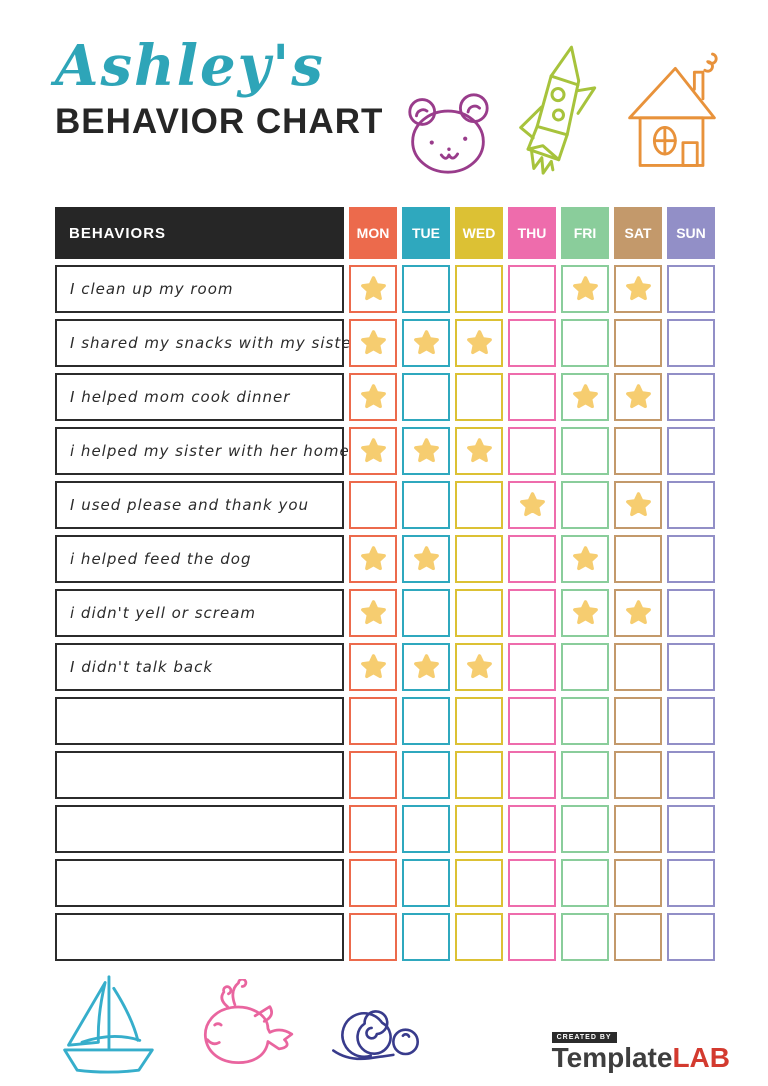  I want to click on star-cell-sat-row6, so click(638, 559).